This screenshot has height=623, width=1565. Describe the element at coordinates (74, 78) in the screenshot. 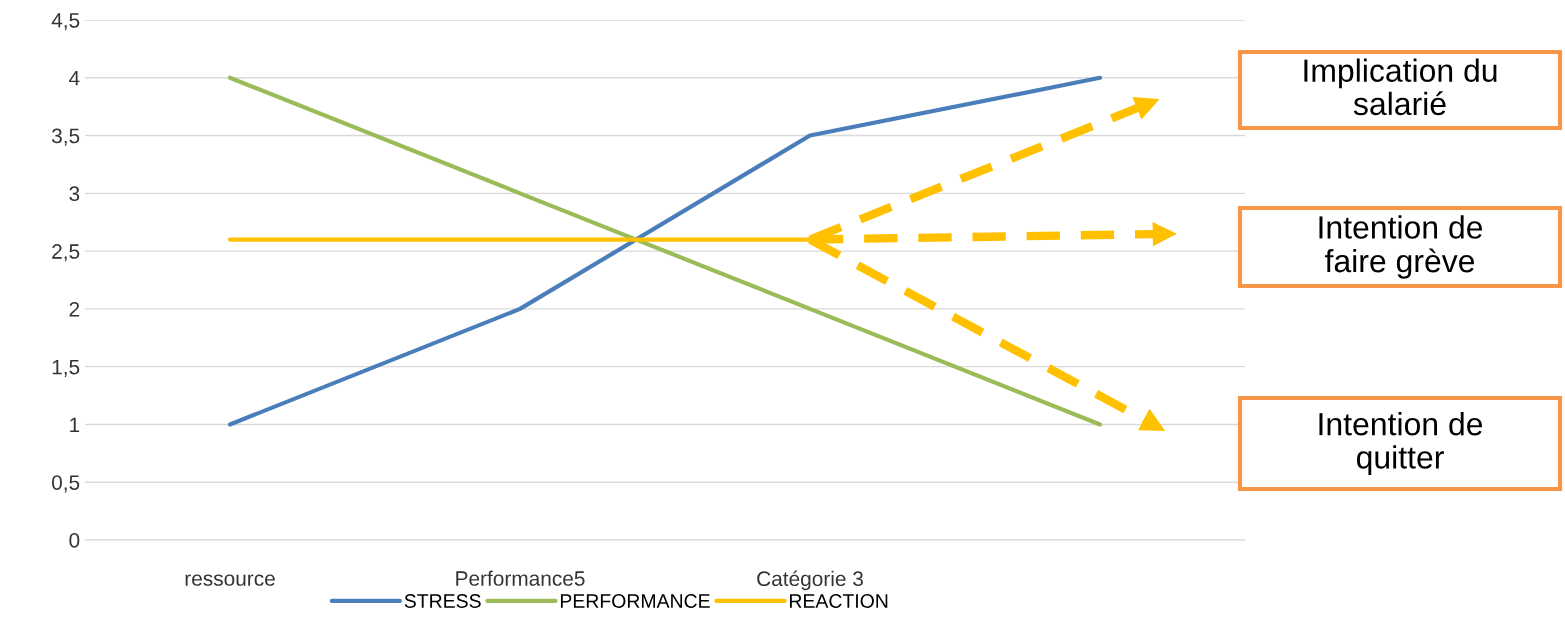

I see `y-tick-label: 4` at that location.